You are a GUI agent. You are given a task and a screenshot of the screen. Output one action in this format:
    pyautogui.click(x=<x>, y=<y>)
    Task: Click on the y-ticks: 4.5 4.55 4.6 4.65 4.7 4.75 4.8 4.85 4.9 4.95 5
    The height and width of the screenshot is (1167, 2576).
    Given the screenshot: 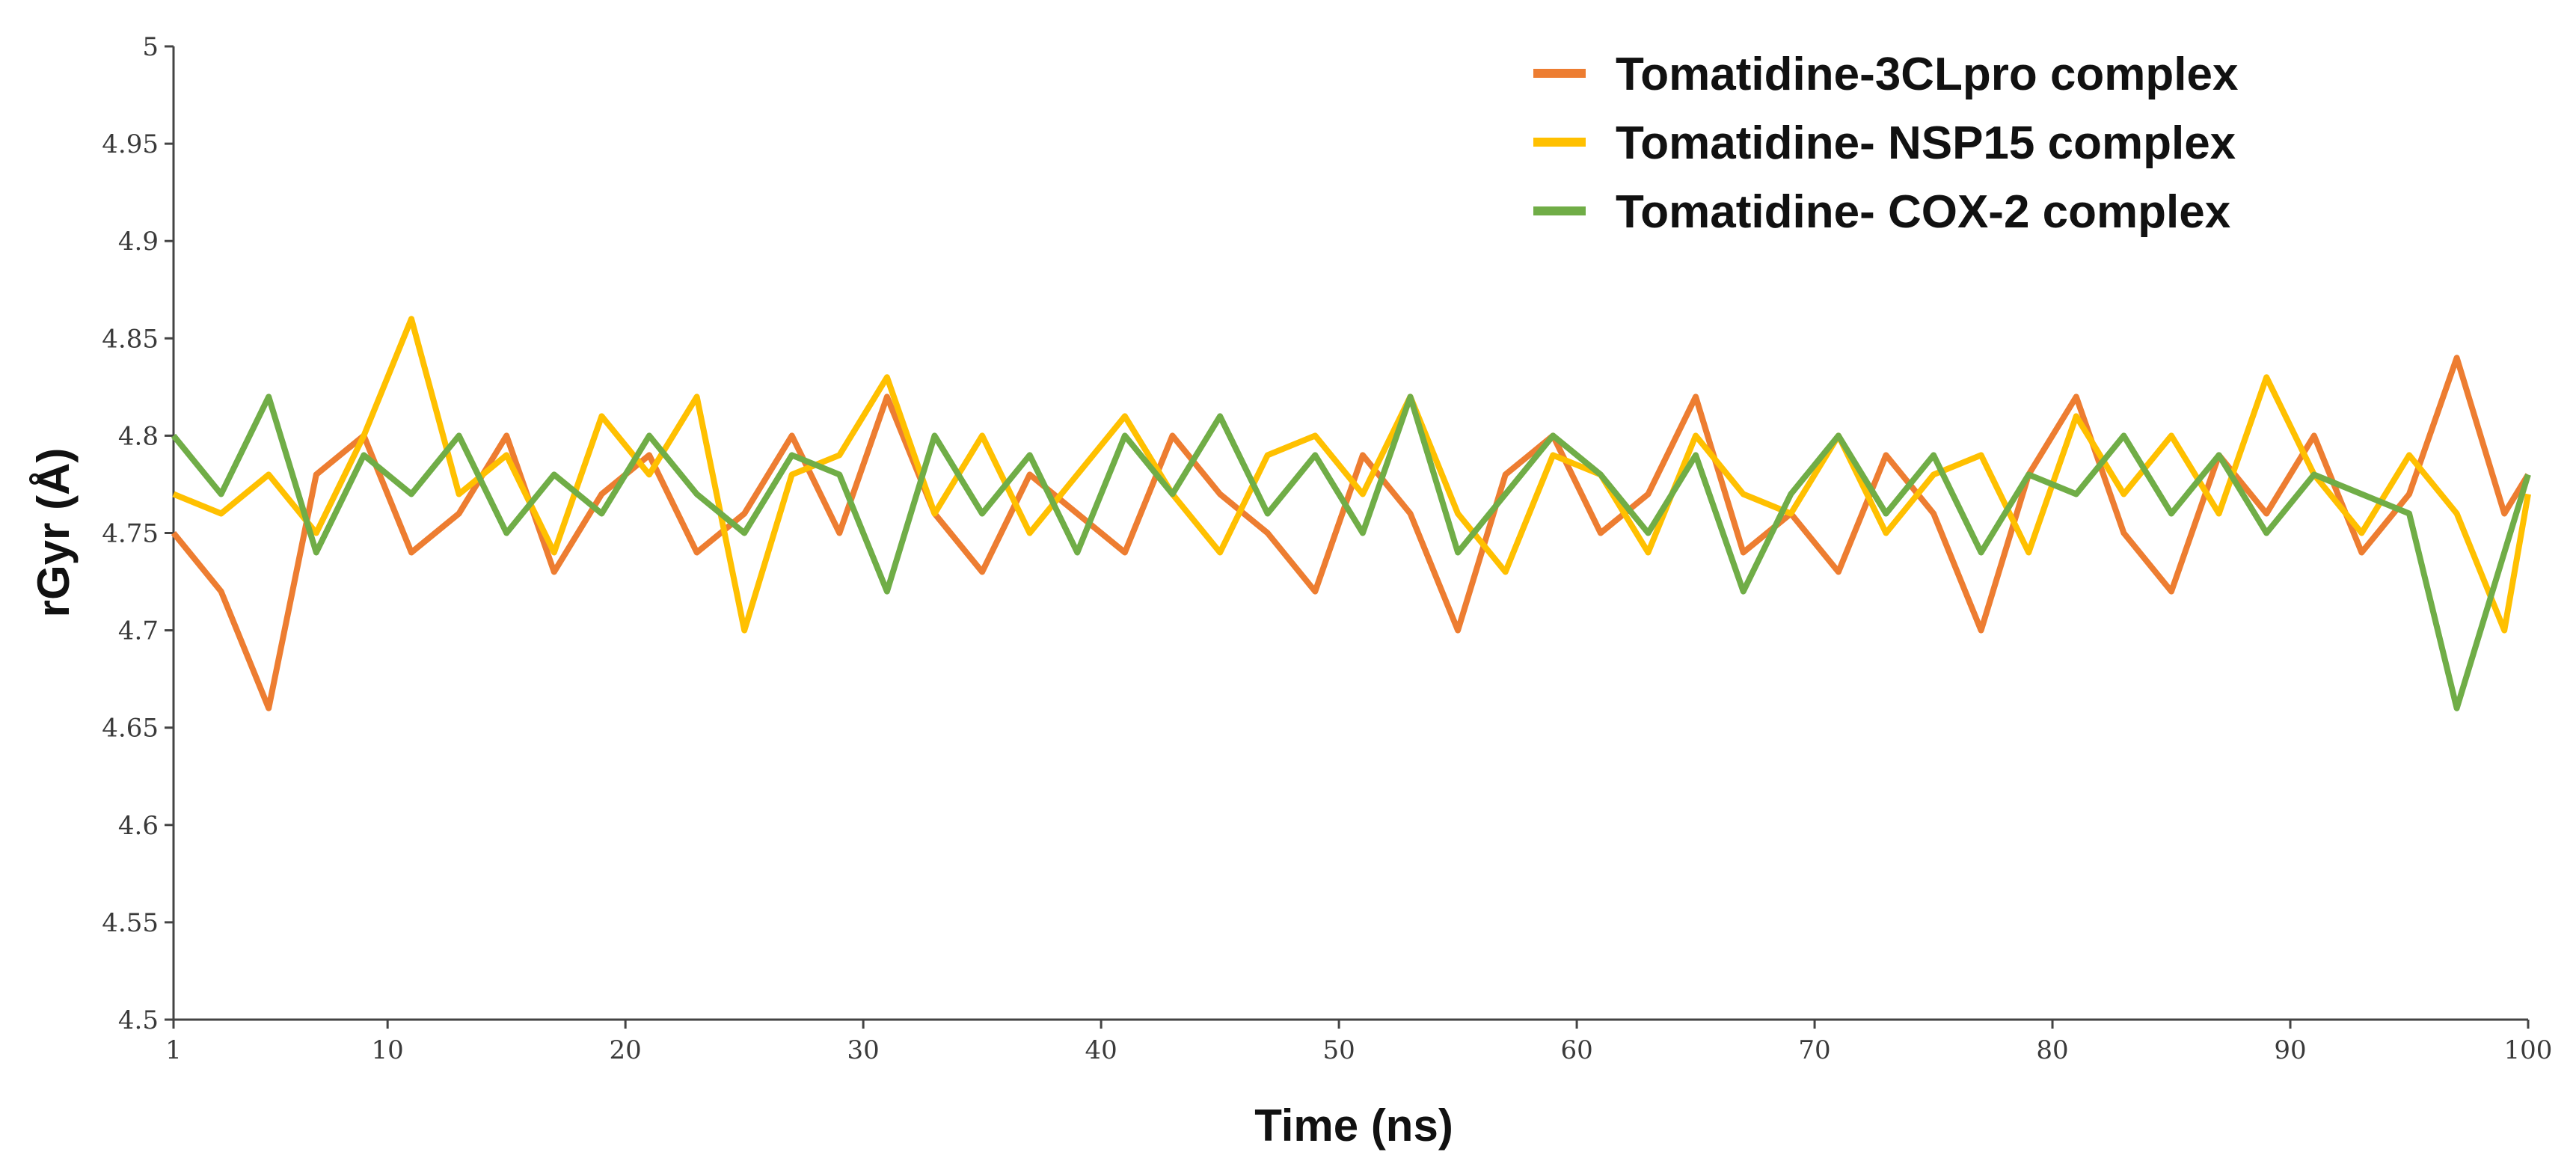 What is the action you would take?
    pyautogui.click(x=138, y=533)
    